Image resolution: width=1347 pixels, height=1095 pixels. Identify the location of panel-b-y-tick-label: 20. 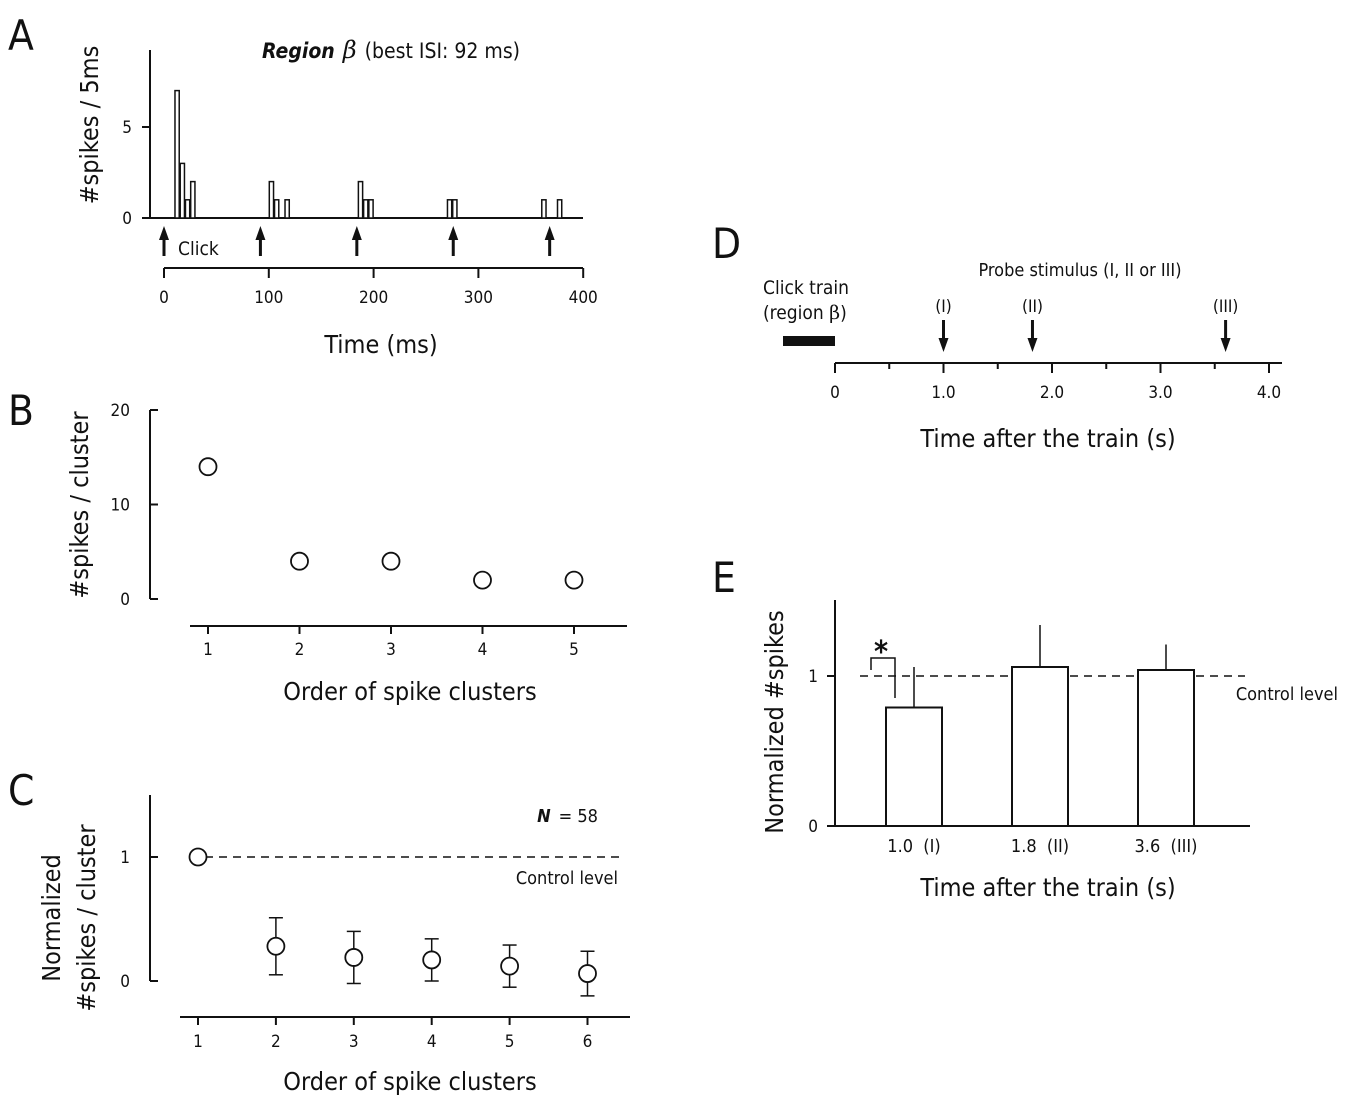
(120, 411).